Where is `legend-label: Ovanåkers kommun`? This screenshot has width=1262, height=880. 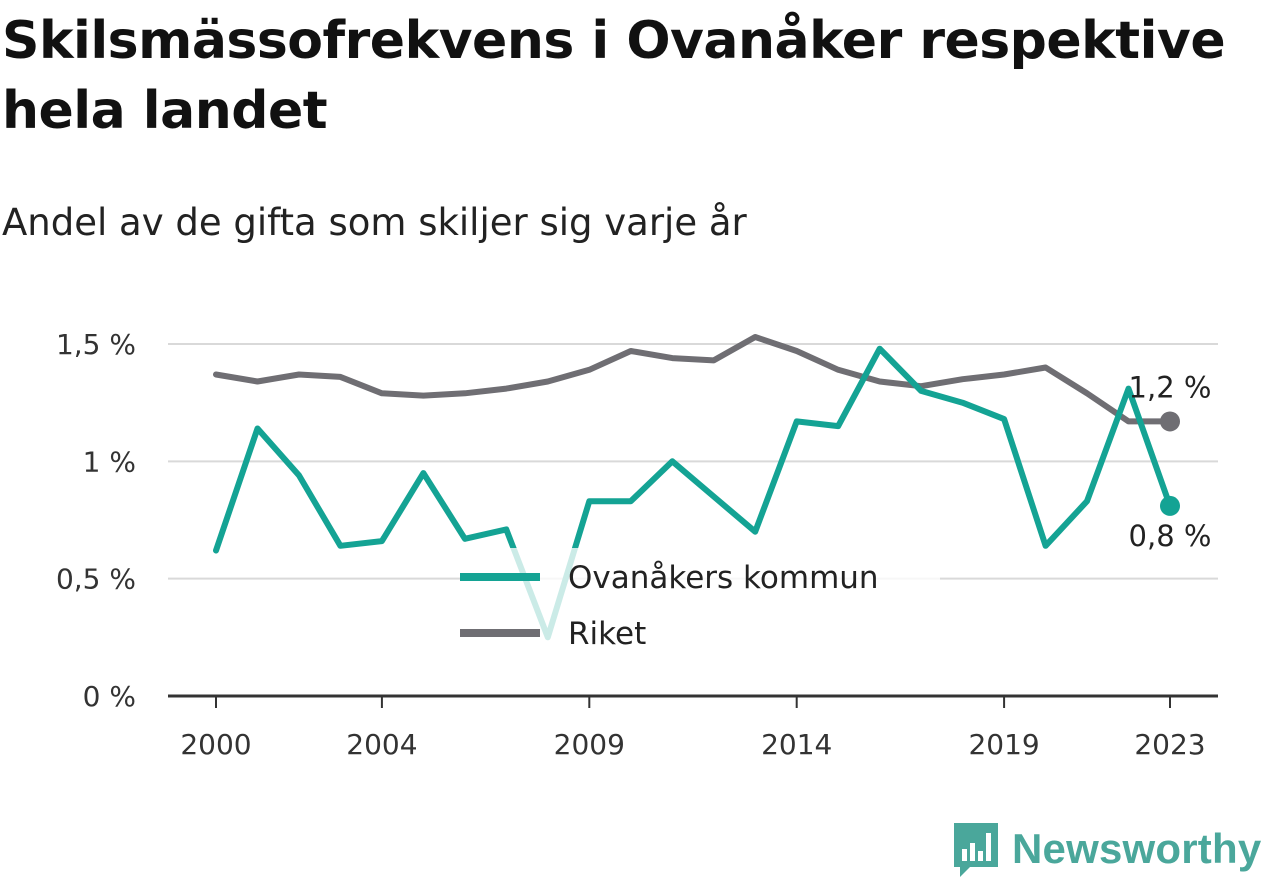
legend-label: Ovanåkers kommun is located at coordinates (723, 578).